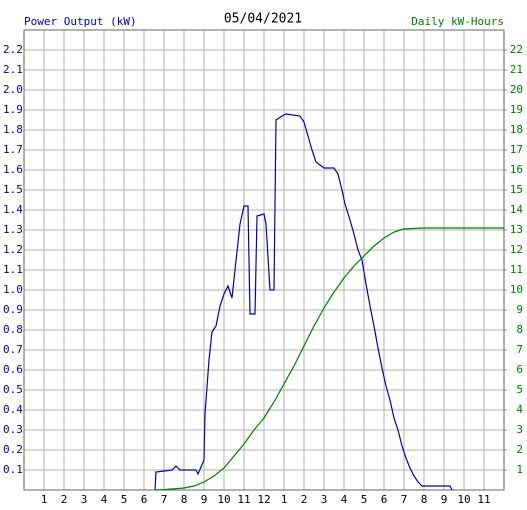 This screenshot has height=510, width=527. Describe the element at coordinates (457, 21) in the screenshot. I see `y2-axis-title: Daily kW-Hours` at that location.